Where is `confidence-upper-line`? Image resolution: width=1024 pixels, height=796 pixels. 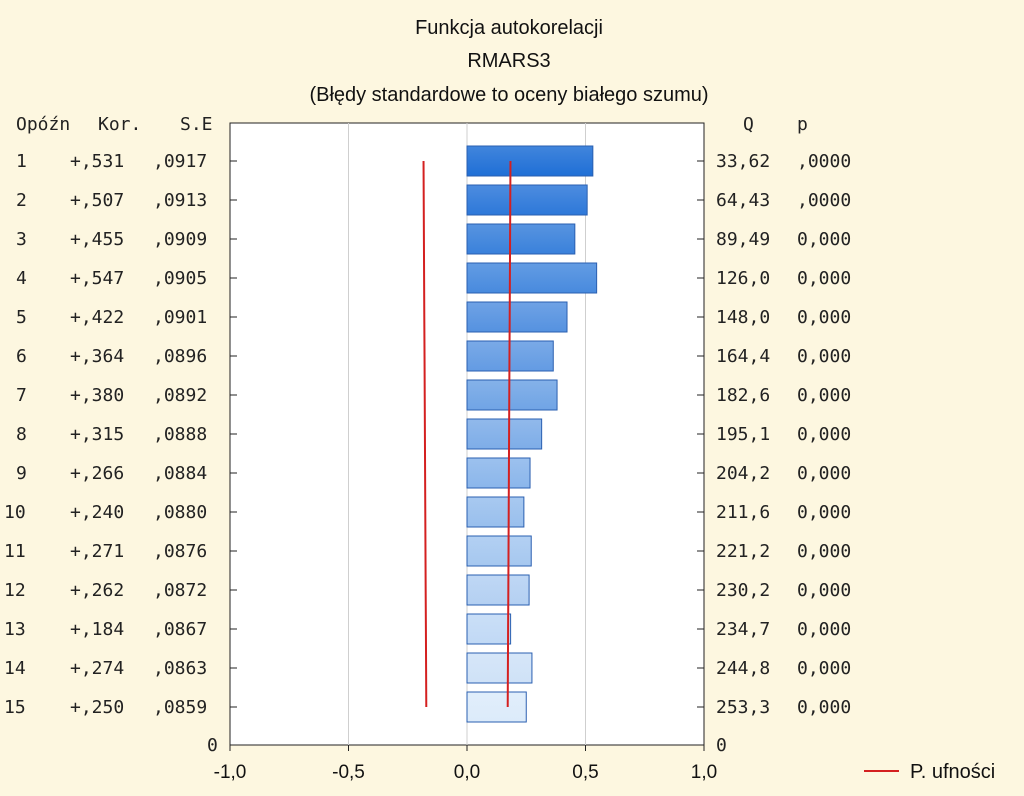
confidence-upper-line is located at coordinates (509, 434).